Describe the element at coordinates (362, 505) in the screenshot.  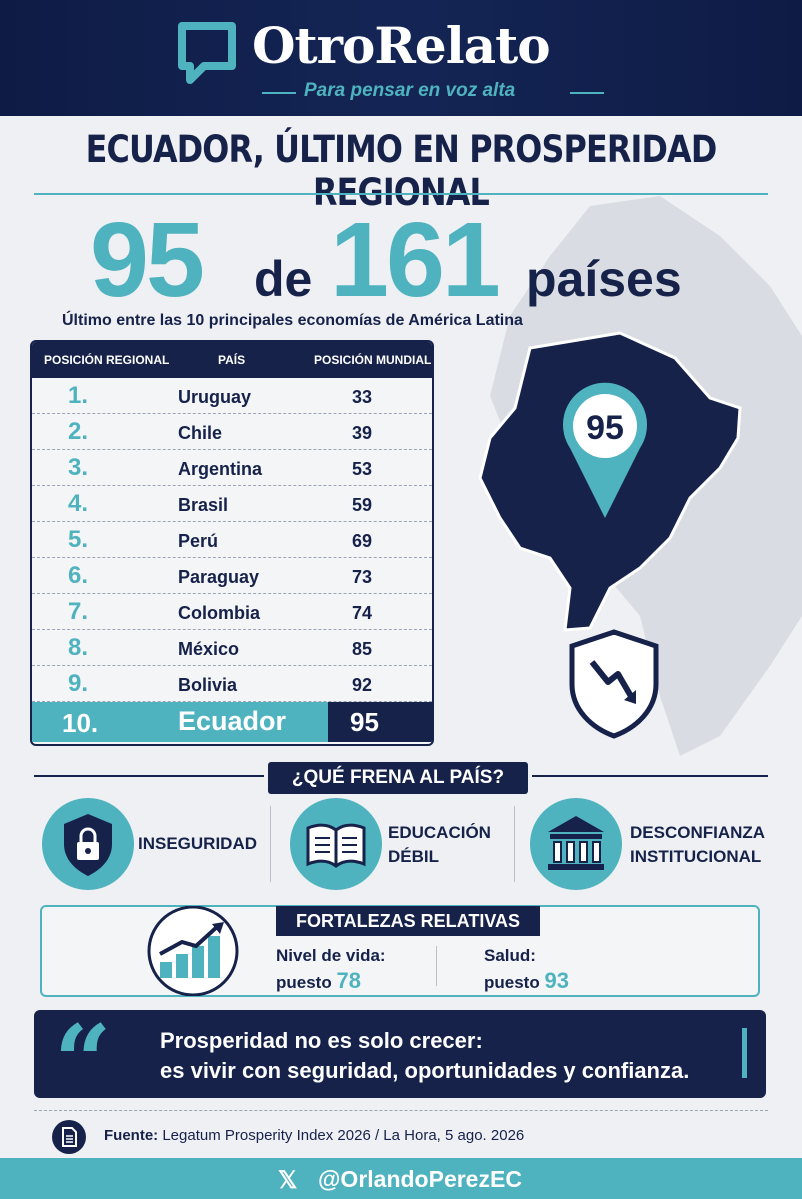
I see `row-world-position: 59` at that location.